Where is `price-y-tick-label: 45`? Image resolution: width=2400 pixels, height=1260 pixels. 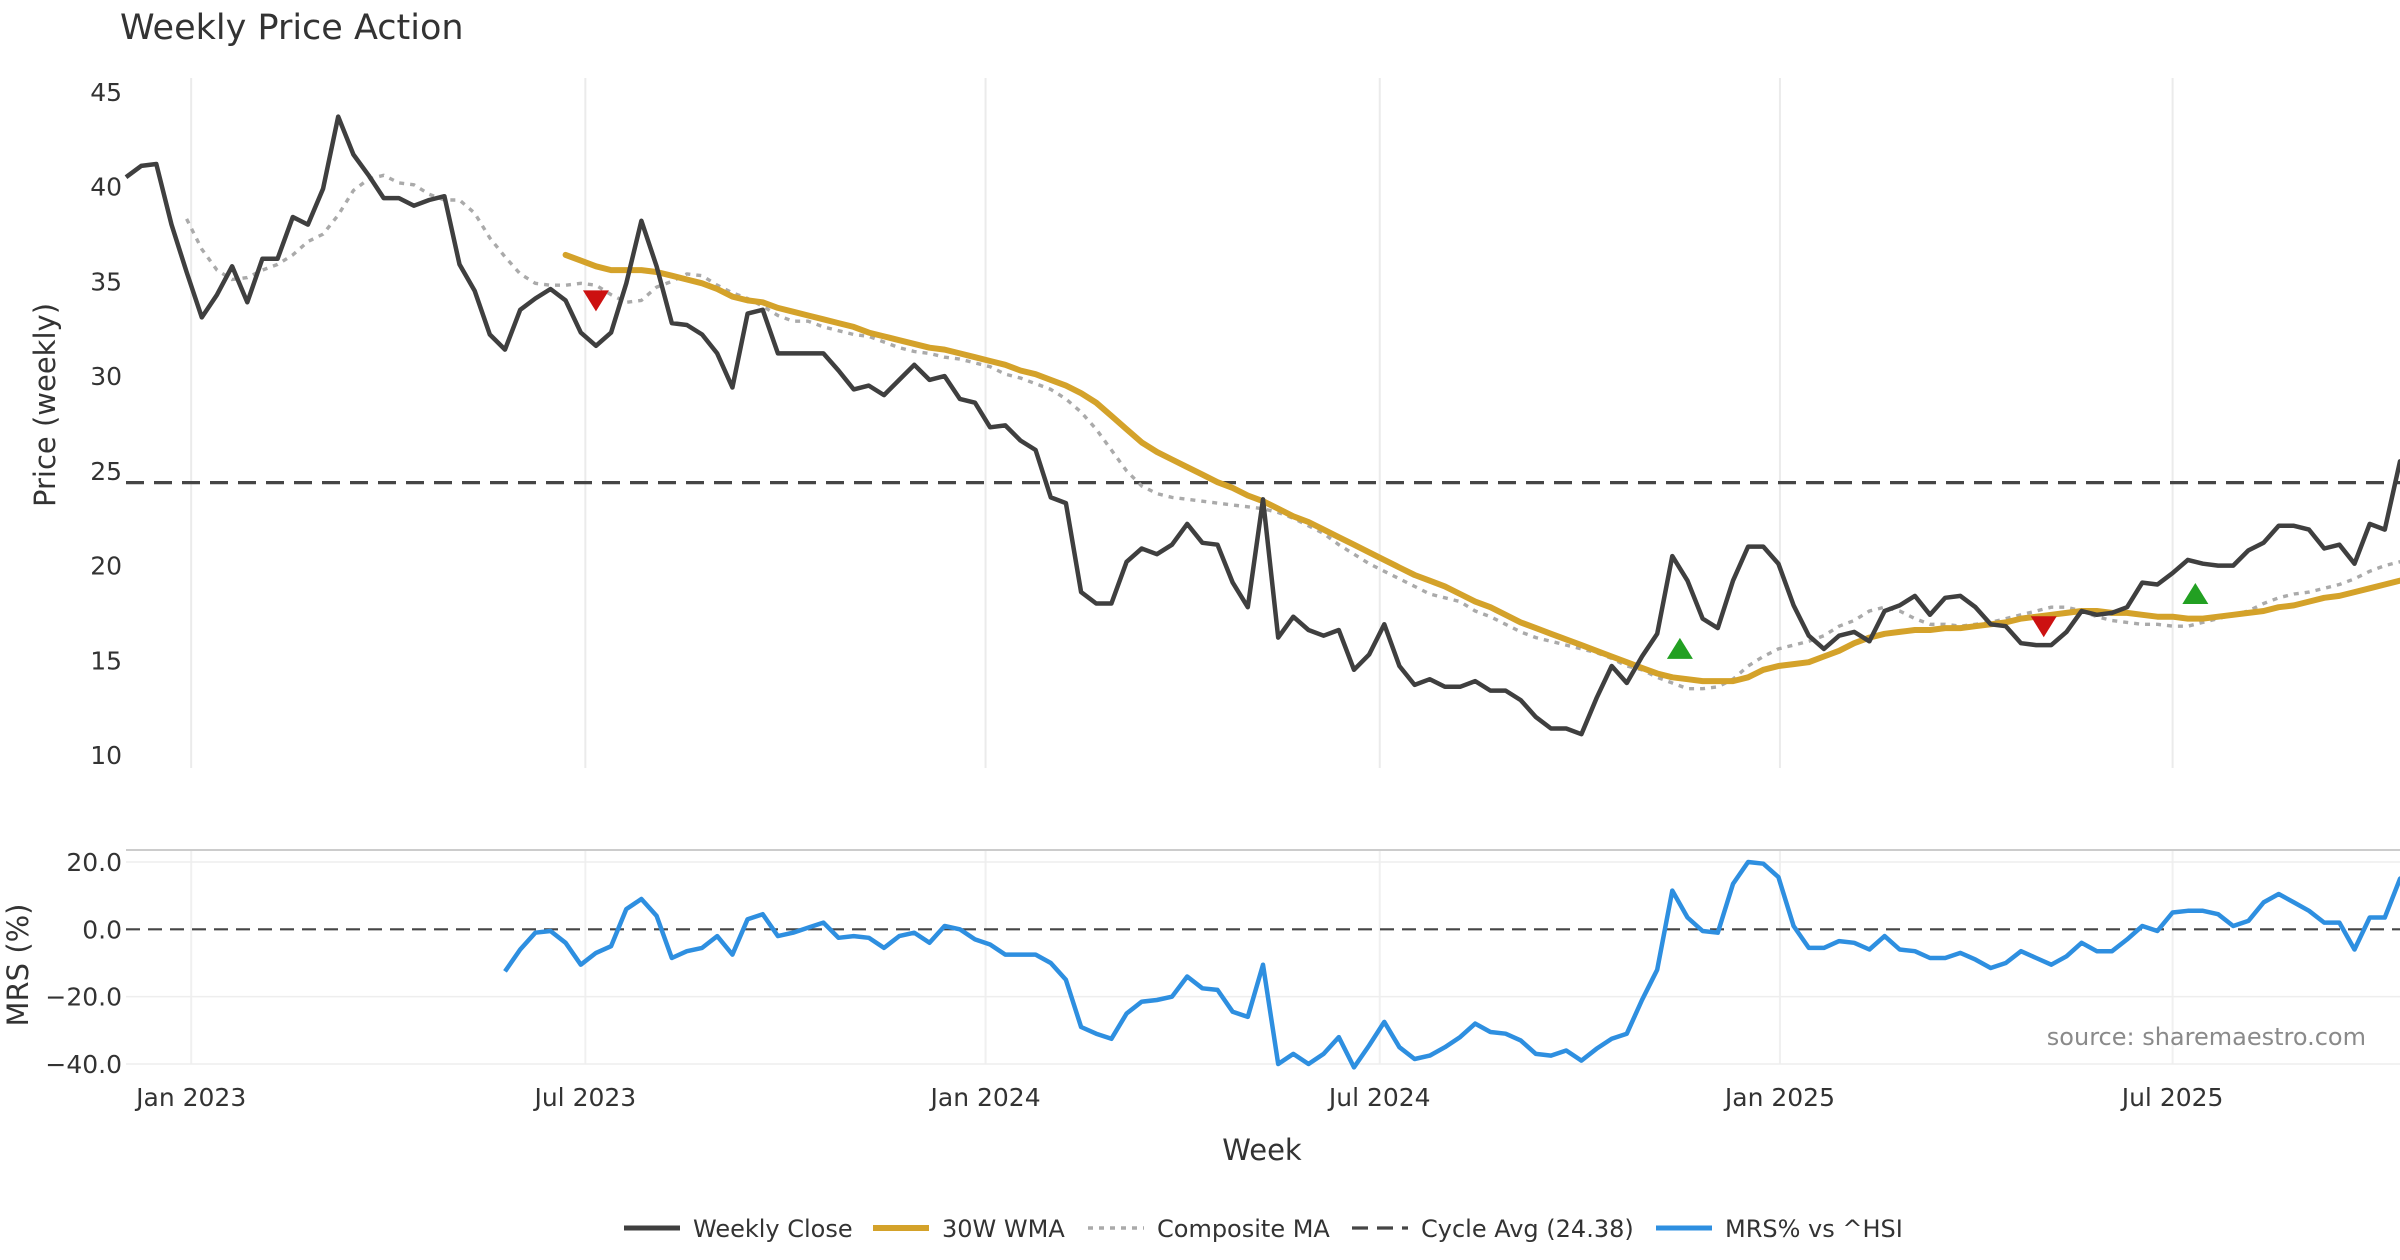
price-y-tick-label: 45 is located at coordinates (106, 92).